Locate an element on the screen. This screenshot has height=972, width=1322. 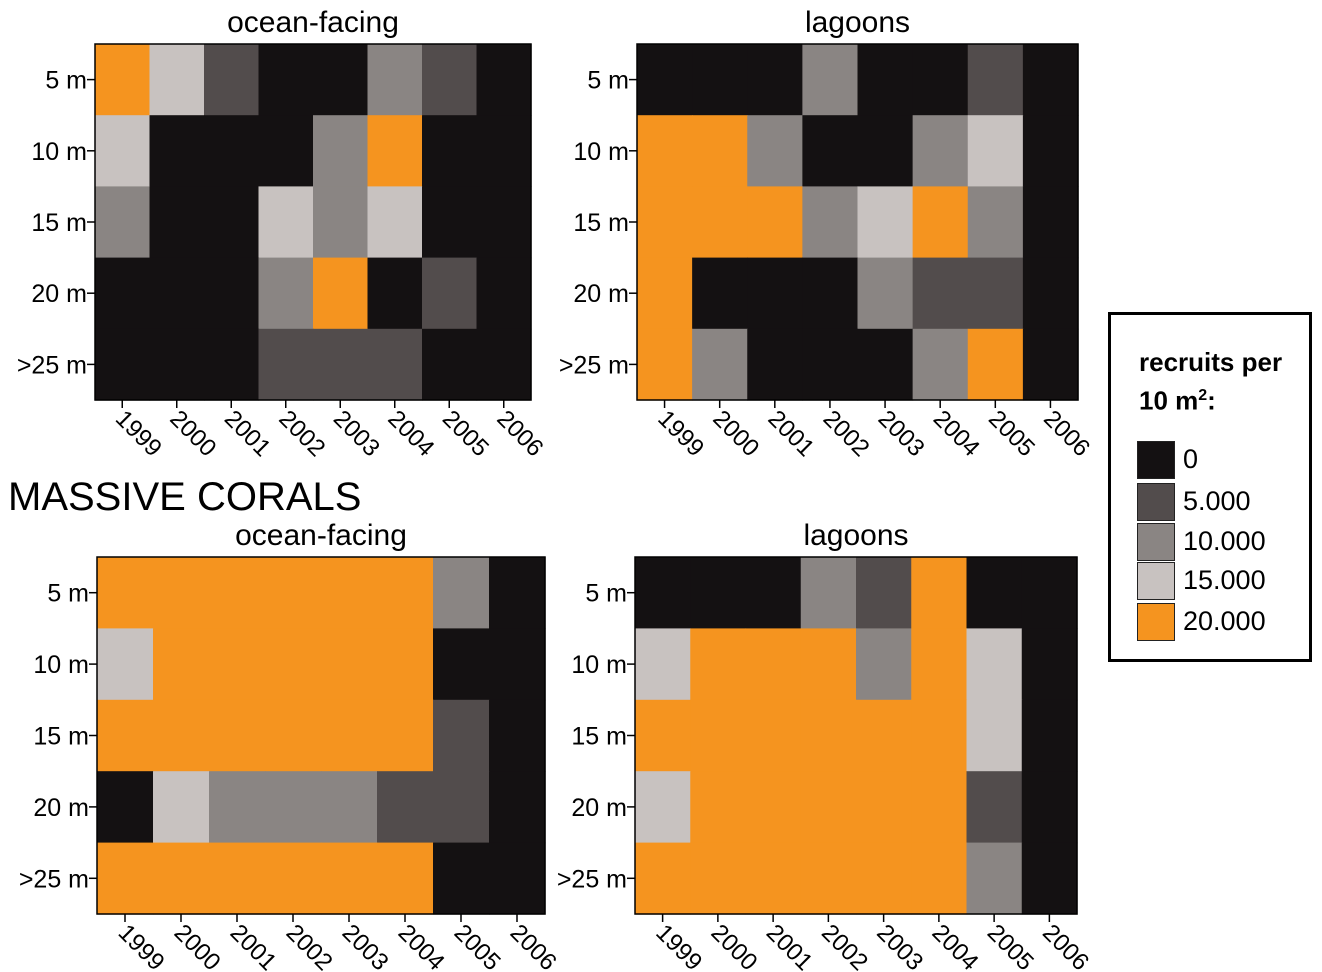
heatmap-cell-15m-2000 is located at coordinates (718, 735).